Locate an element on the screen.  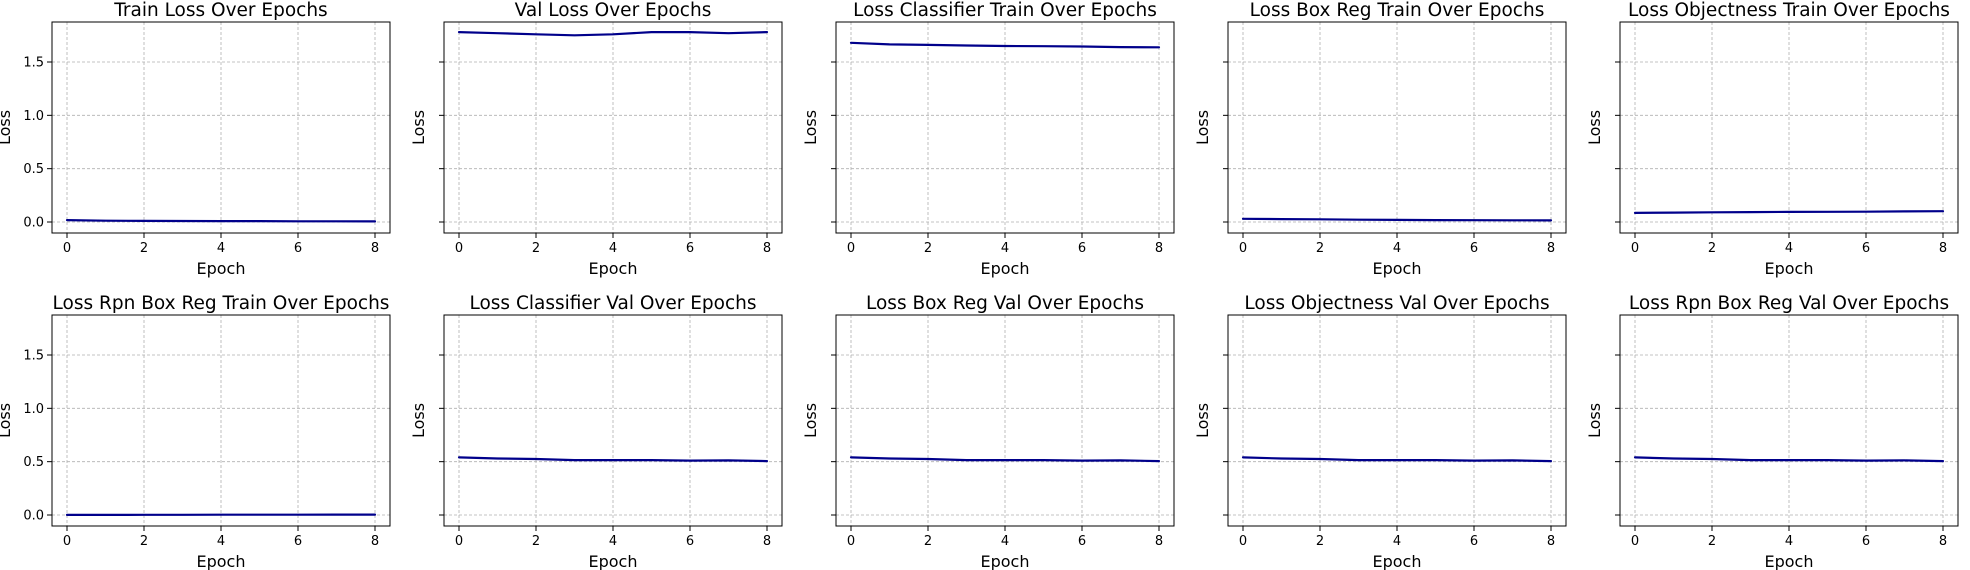
chart-panel-2: 0 2 4 6 8 Epoch Loss Val Loss Over Epochs is located at coordinates (596, 139).